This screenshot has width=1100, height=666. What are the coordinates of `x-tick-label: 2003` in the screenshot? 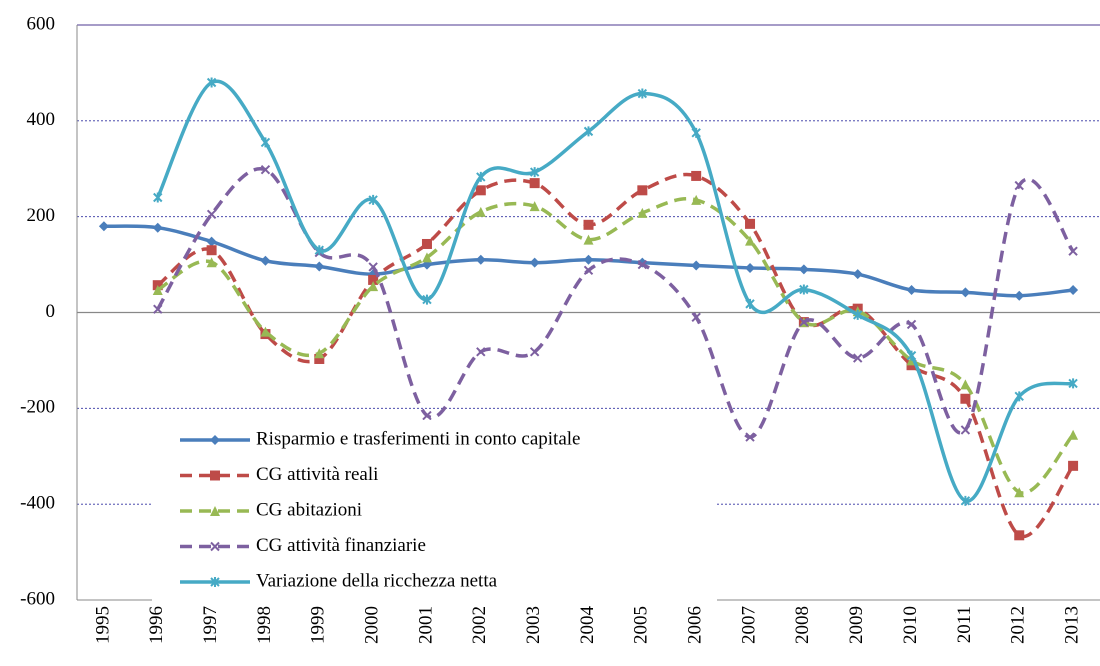 It's located at (533, 625).